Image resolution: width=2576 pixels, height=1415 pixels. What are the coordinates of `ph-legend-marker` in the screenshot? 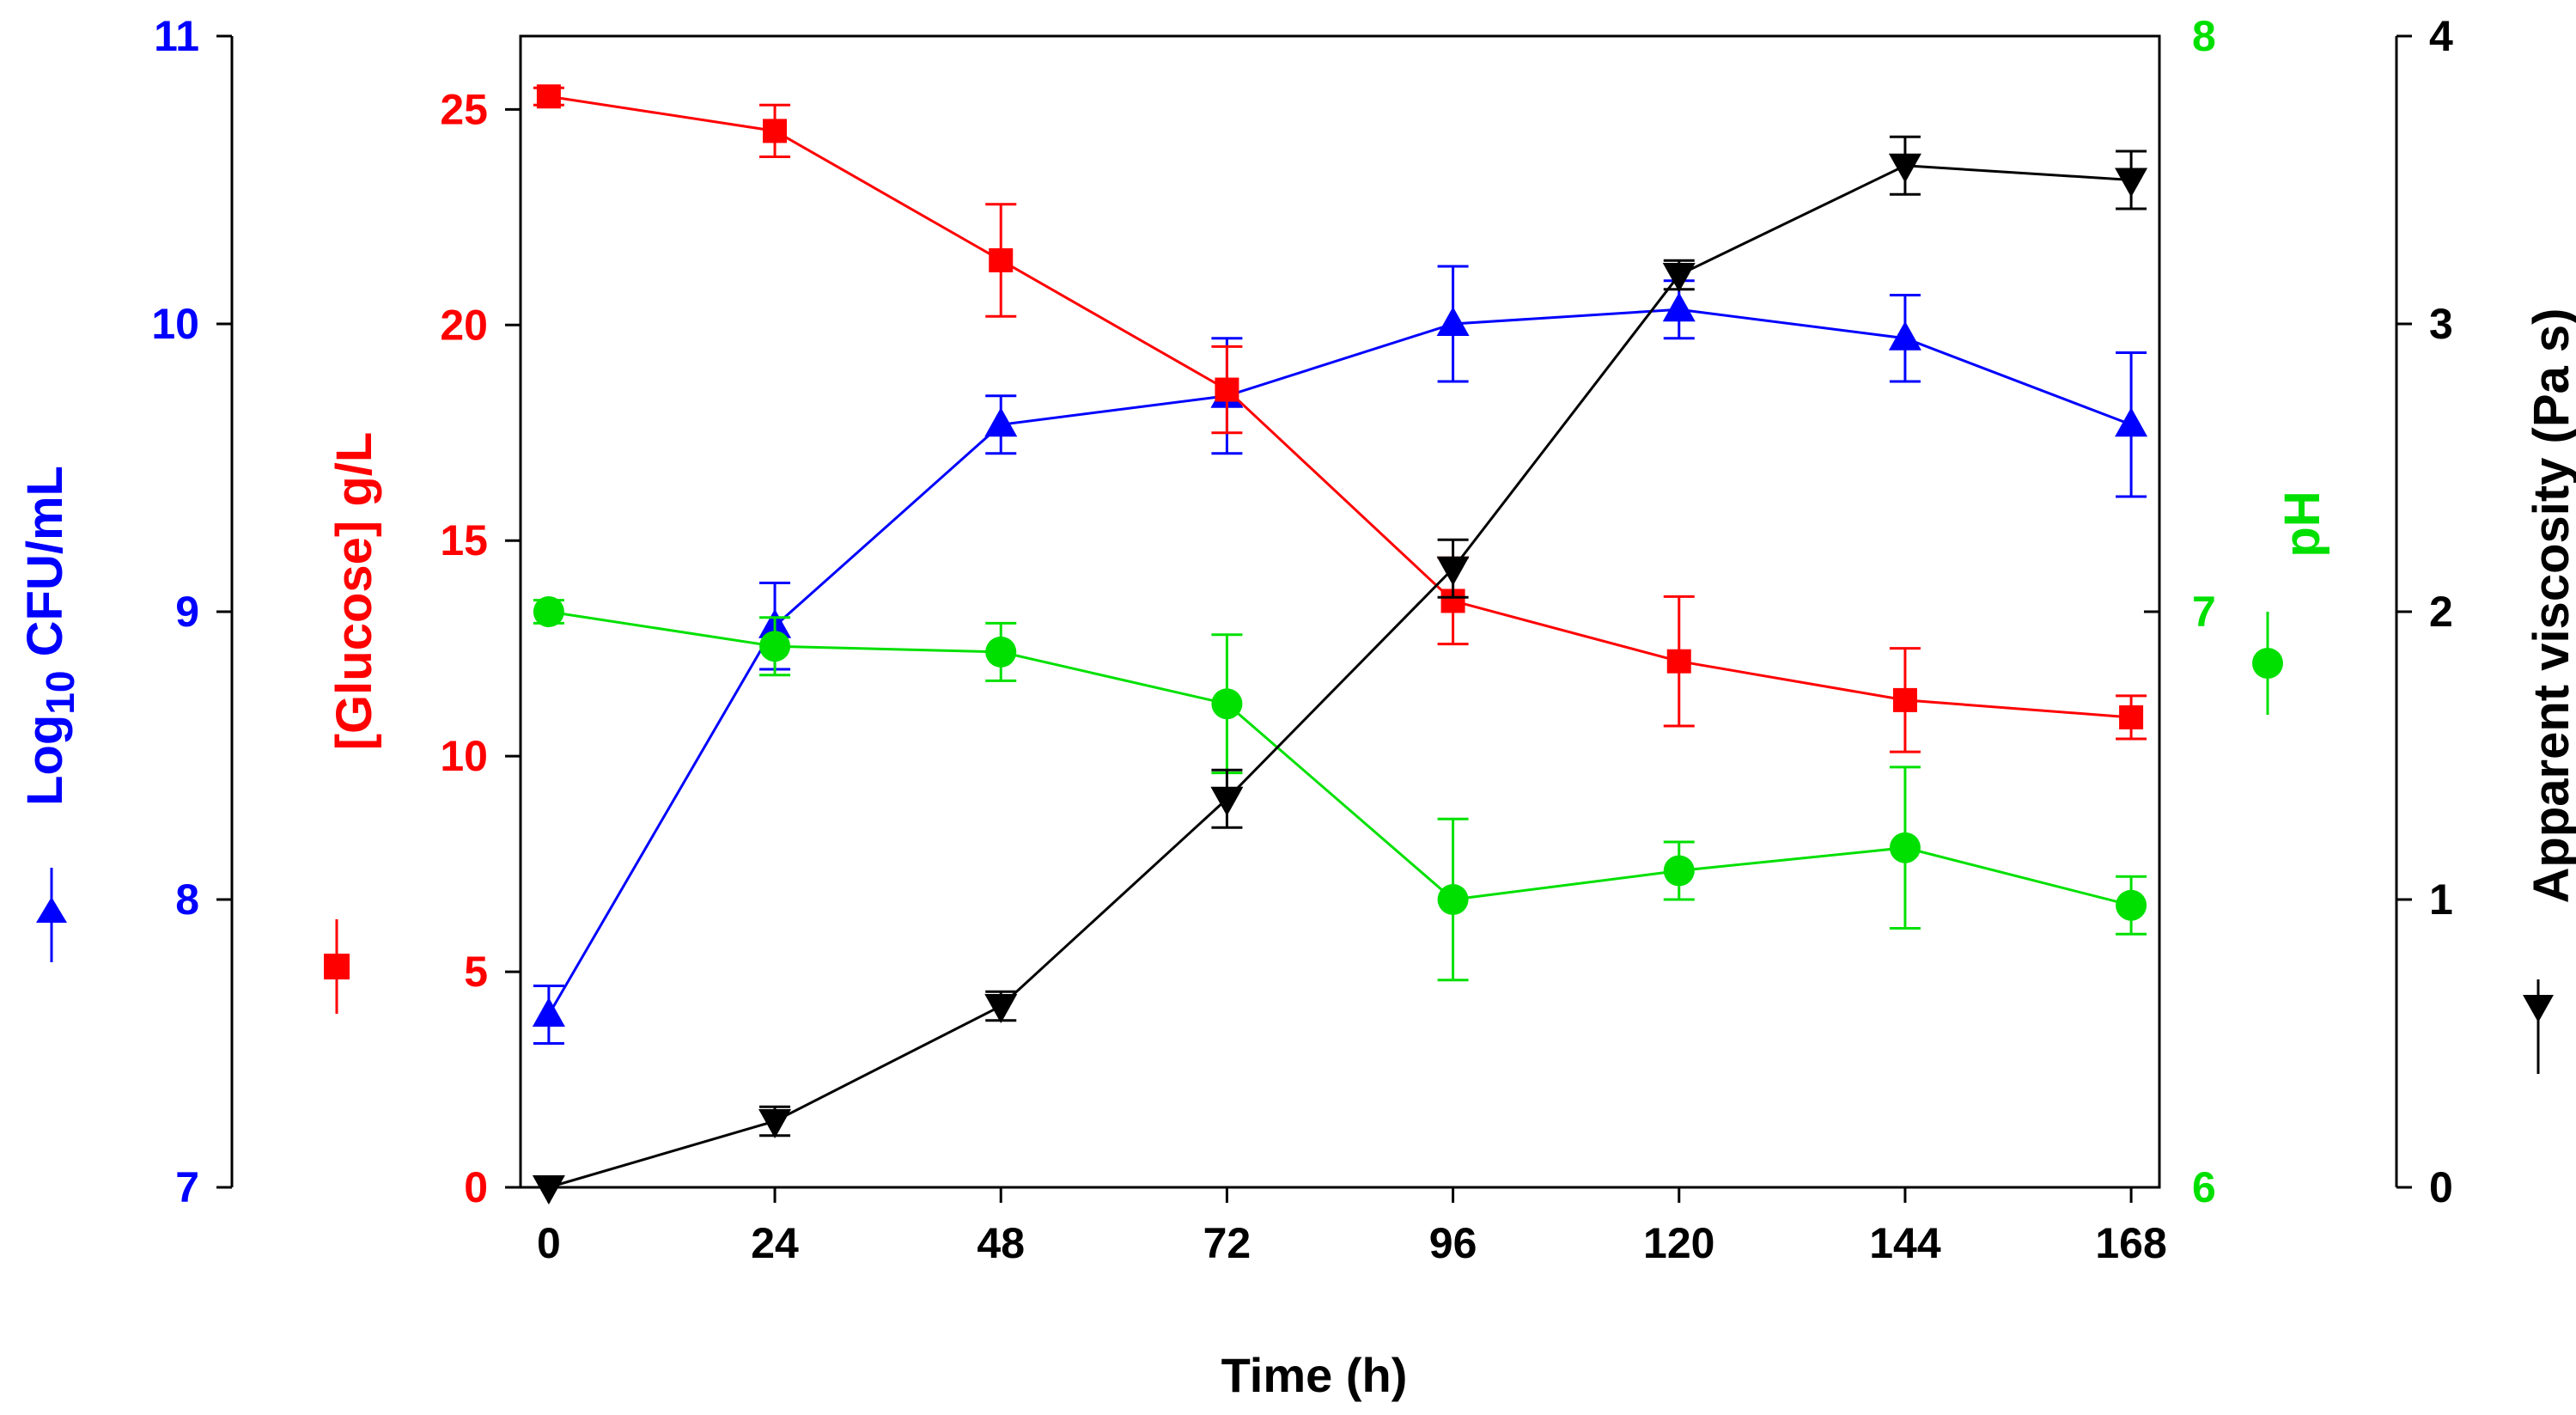 It's located at (2267, 663).